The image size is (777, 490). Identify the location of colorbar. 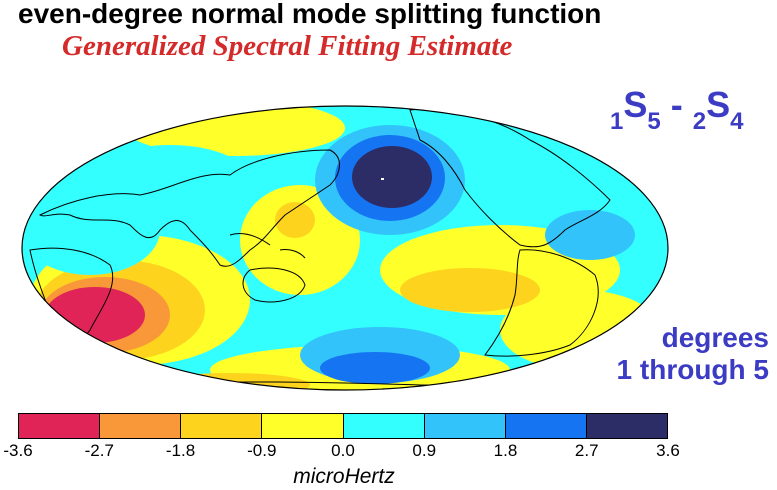
(343, 426).